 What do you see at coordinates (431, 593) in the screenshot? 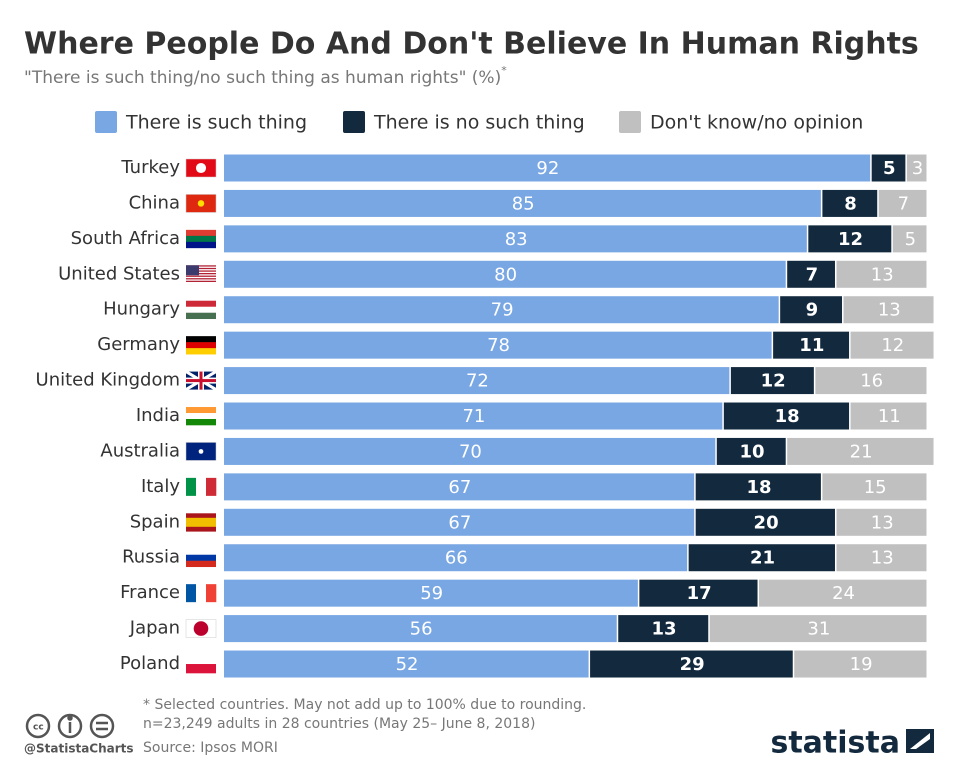
I see `value-label: 59` at bounding box center [431, 593].